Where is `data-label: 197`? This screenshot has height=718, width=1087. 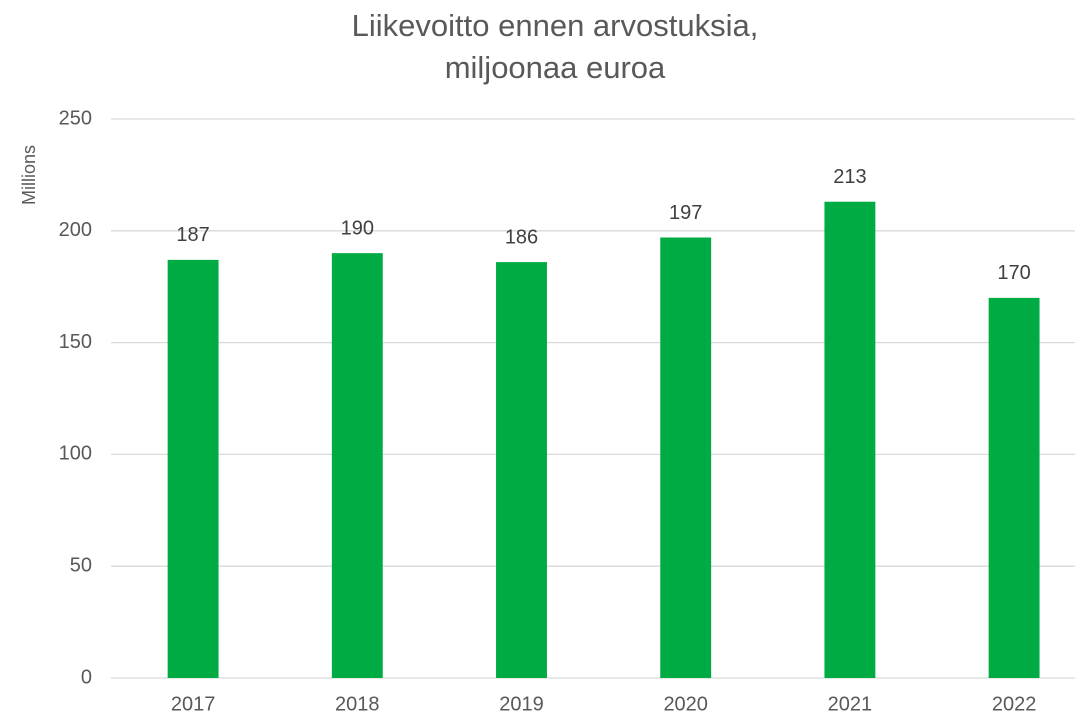
data-label: 197 is located at coordinates (685, 213).